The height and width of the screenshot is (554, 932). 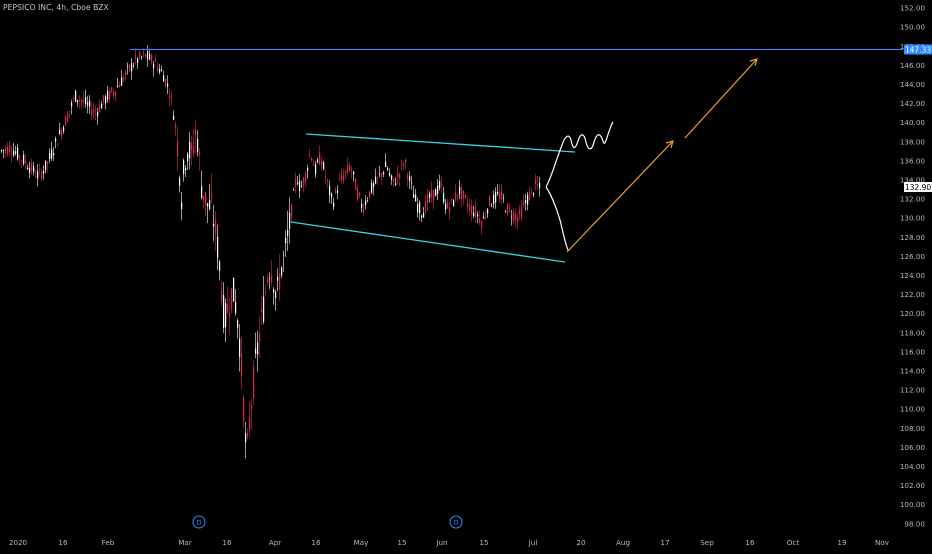 I want to click on channel-lower-line, so click(x=428, y=242).